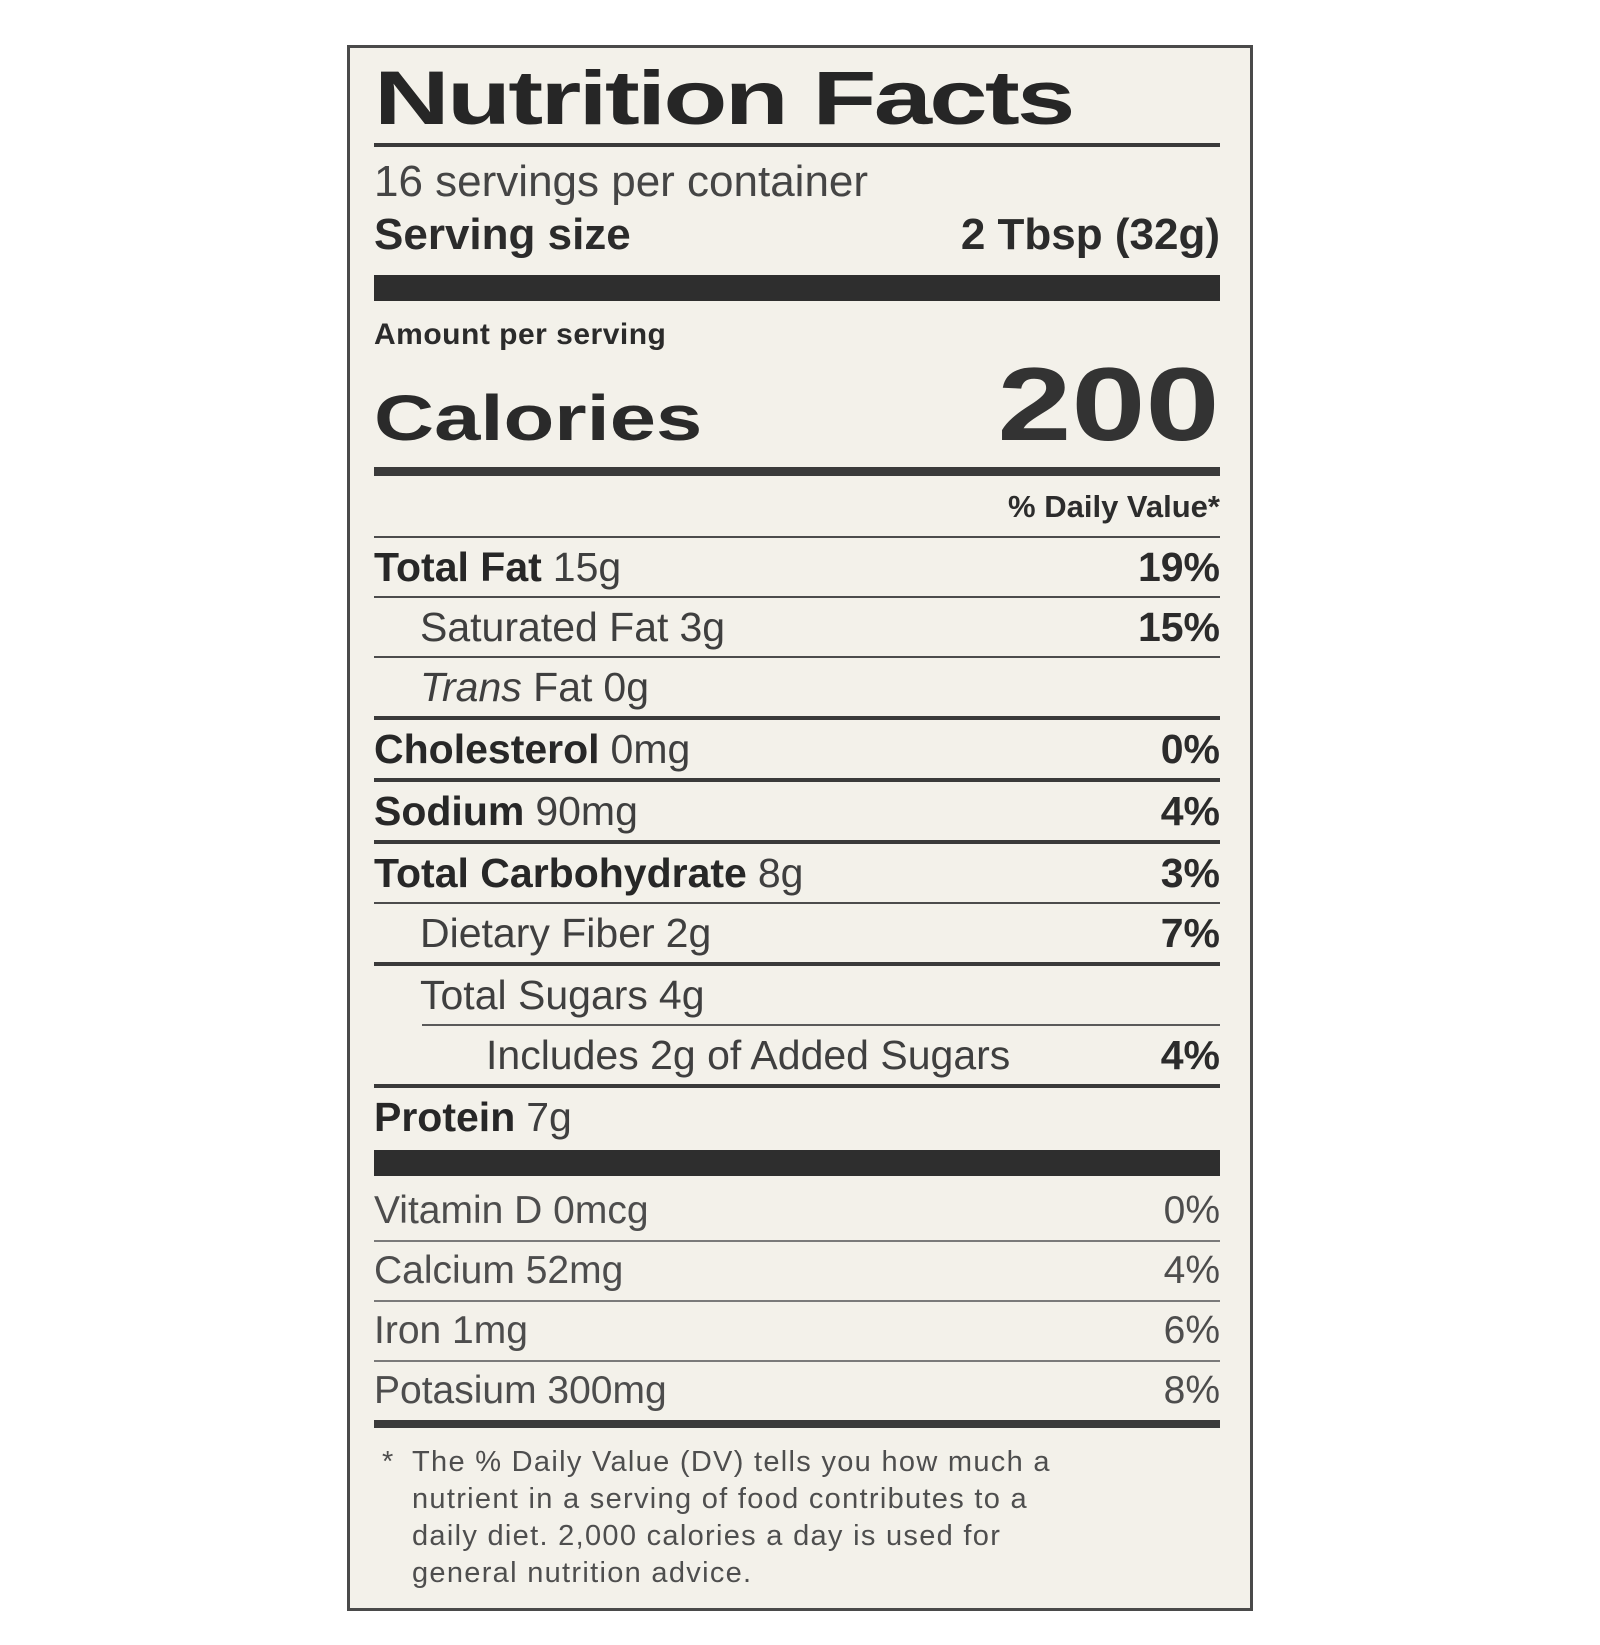  I want to click on nutrient-row: Trans Fat 0g, so click(797, 686).